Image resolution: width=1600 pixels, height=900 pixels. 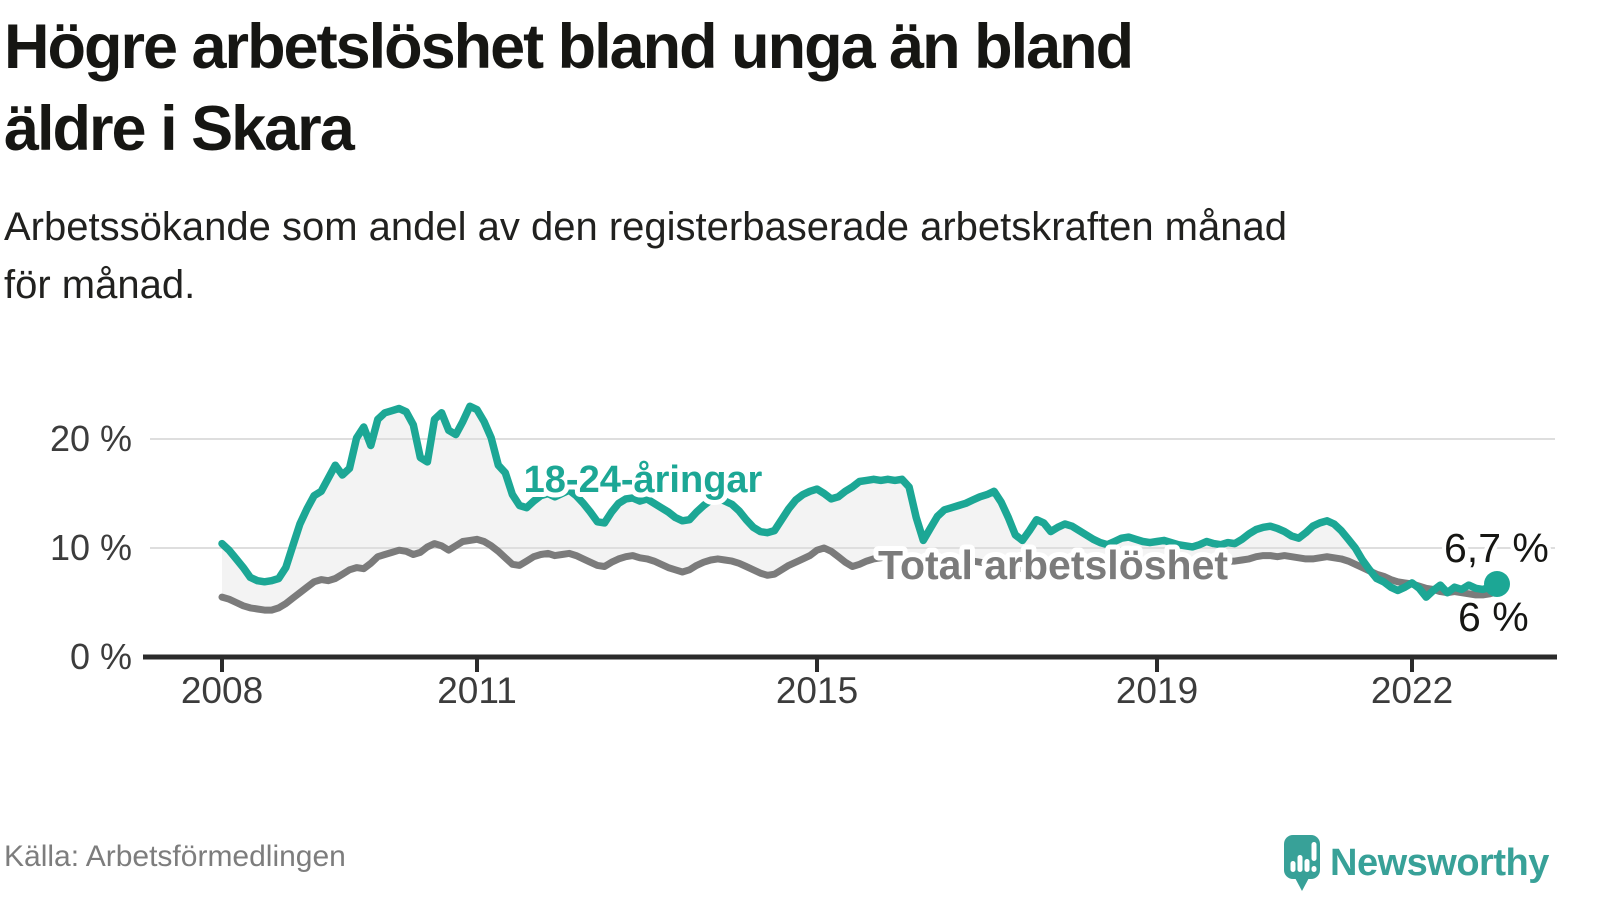 I want to click on source-note: Källa: Arbetsförmedlingen, so click(x=175, y=856).